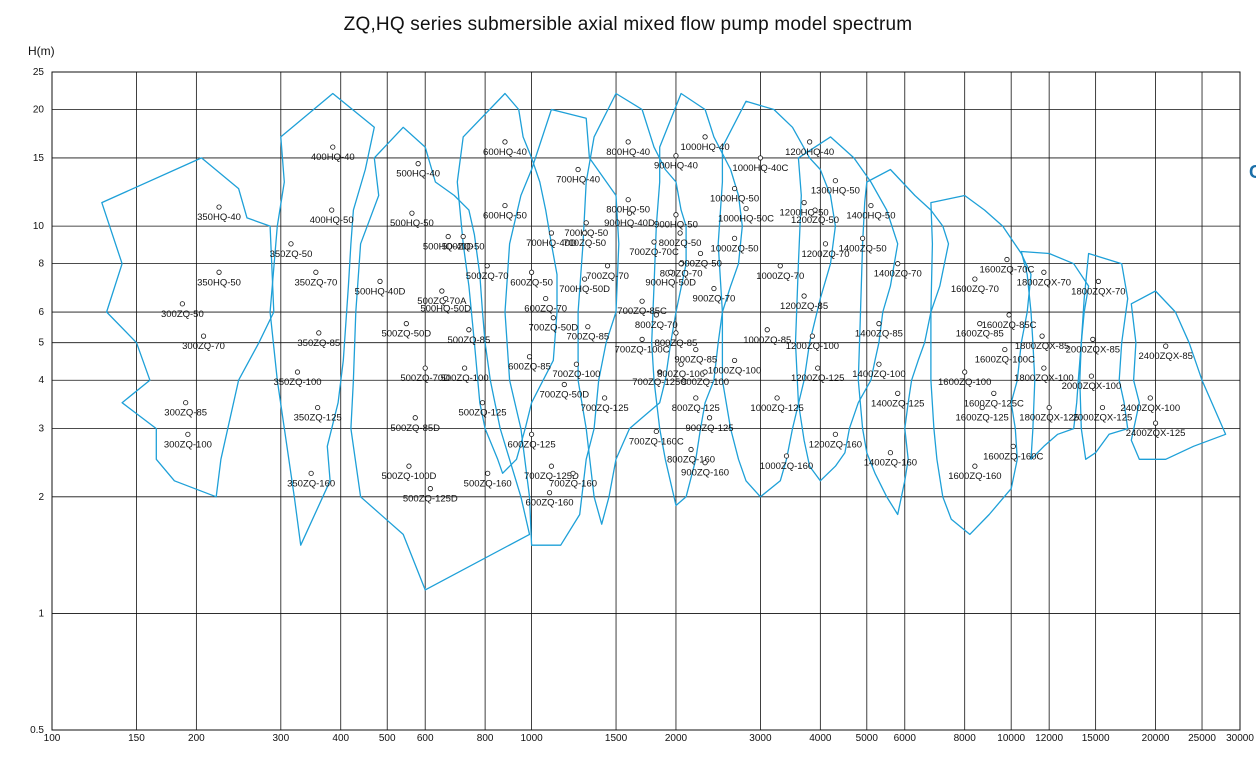 The image size is (1256, 783). Describe the element at coordinates (1098, 291) in the screenshot. I see `model-label: 1800ZQX-70` at that location.